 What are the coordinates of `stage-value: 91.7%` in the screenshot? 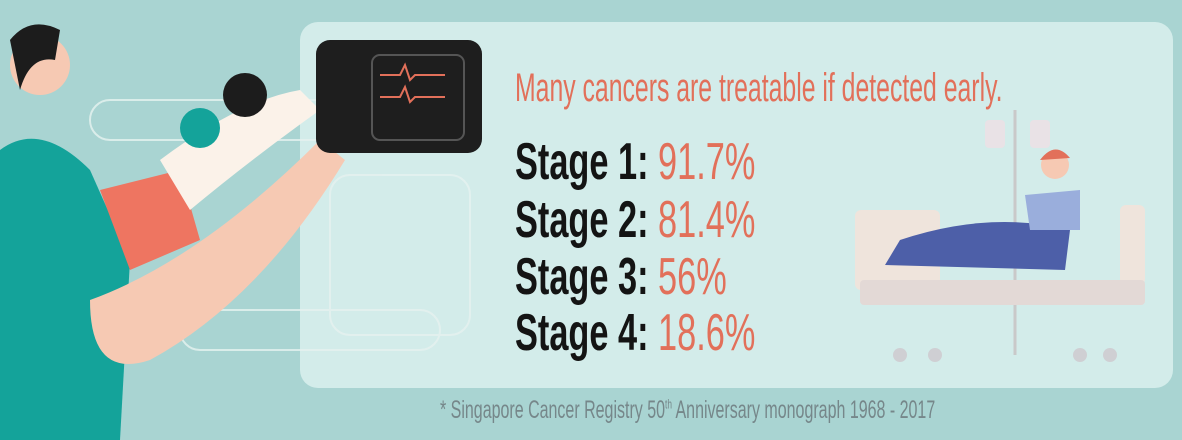 It's located at (707, 162).